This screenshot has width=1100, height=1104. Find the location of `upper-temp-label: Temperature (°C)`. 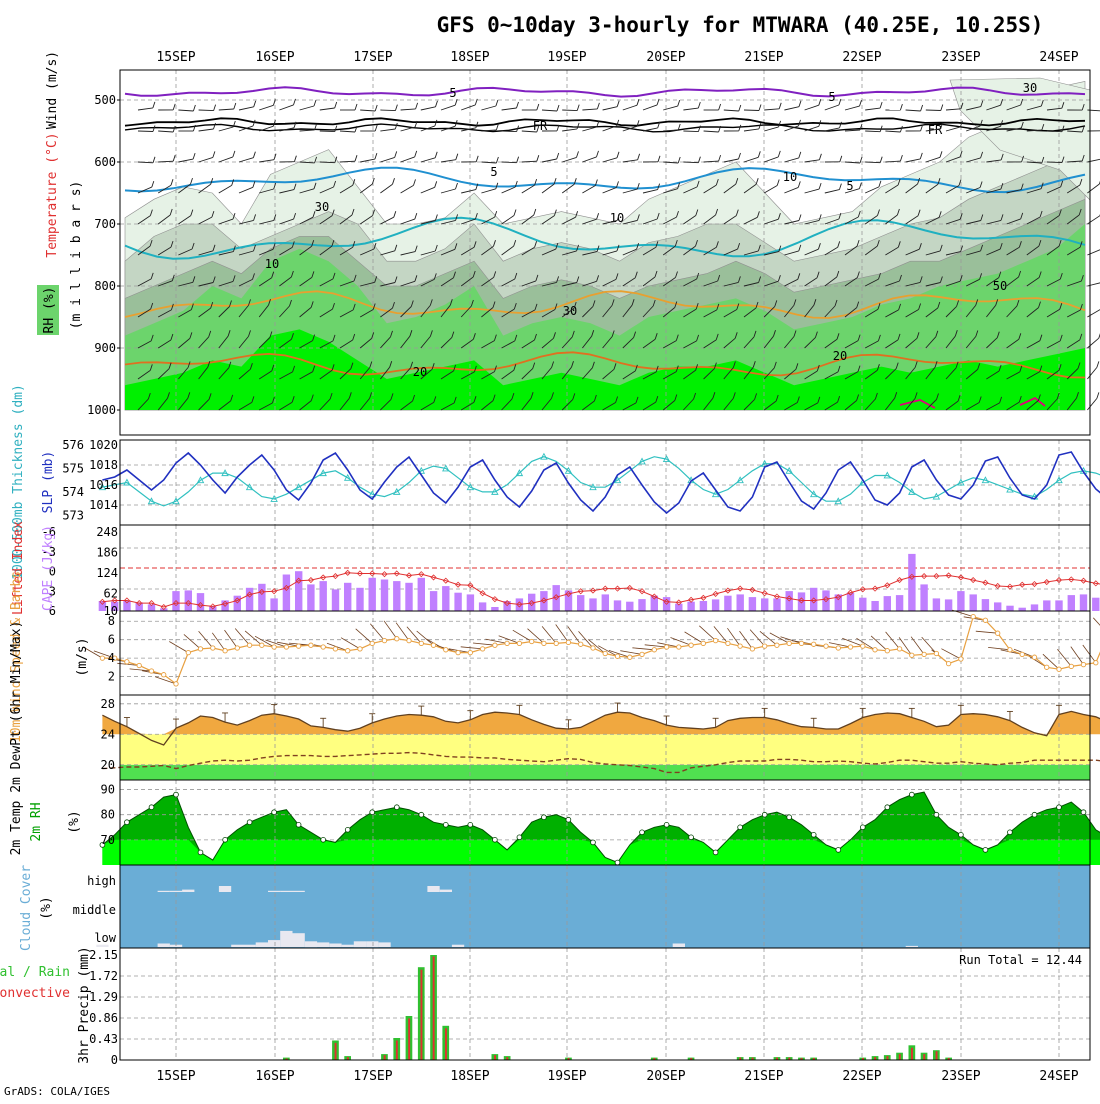

upper-temp-label: Temperature (°C) is located at coordinates (52, 194).